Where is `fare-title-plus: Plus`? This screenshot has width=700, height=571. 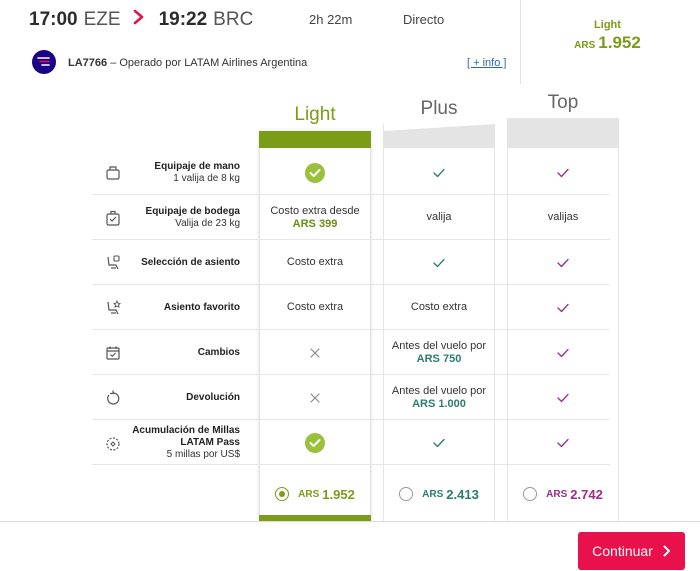 fare-title-plus: Plus is located at coordinates (439, 108).